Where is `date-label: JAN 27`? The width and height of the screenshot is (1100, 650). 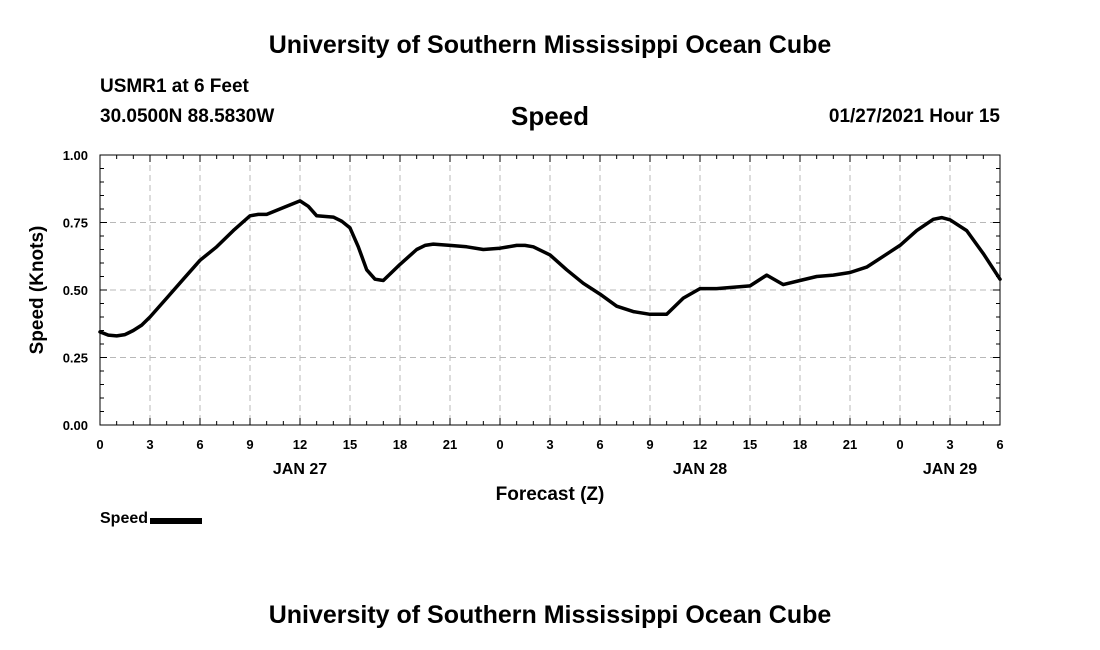
date-label: JAN 27 is located at coordinates (300, 469).